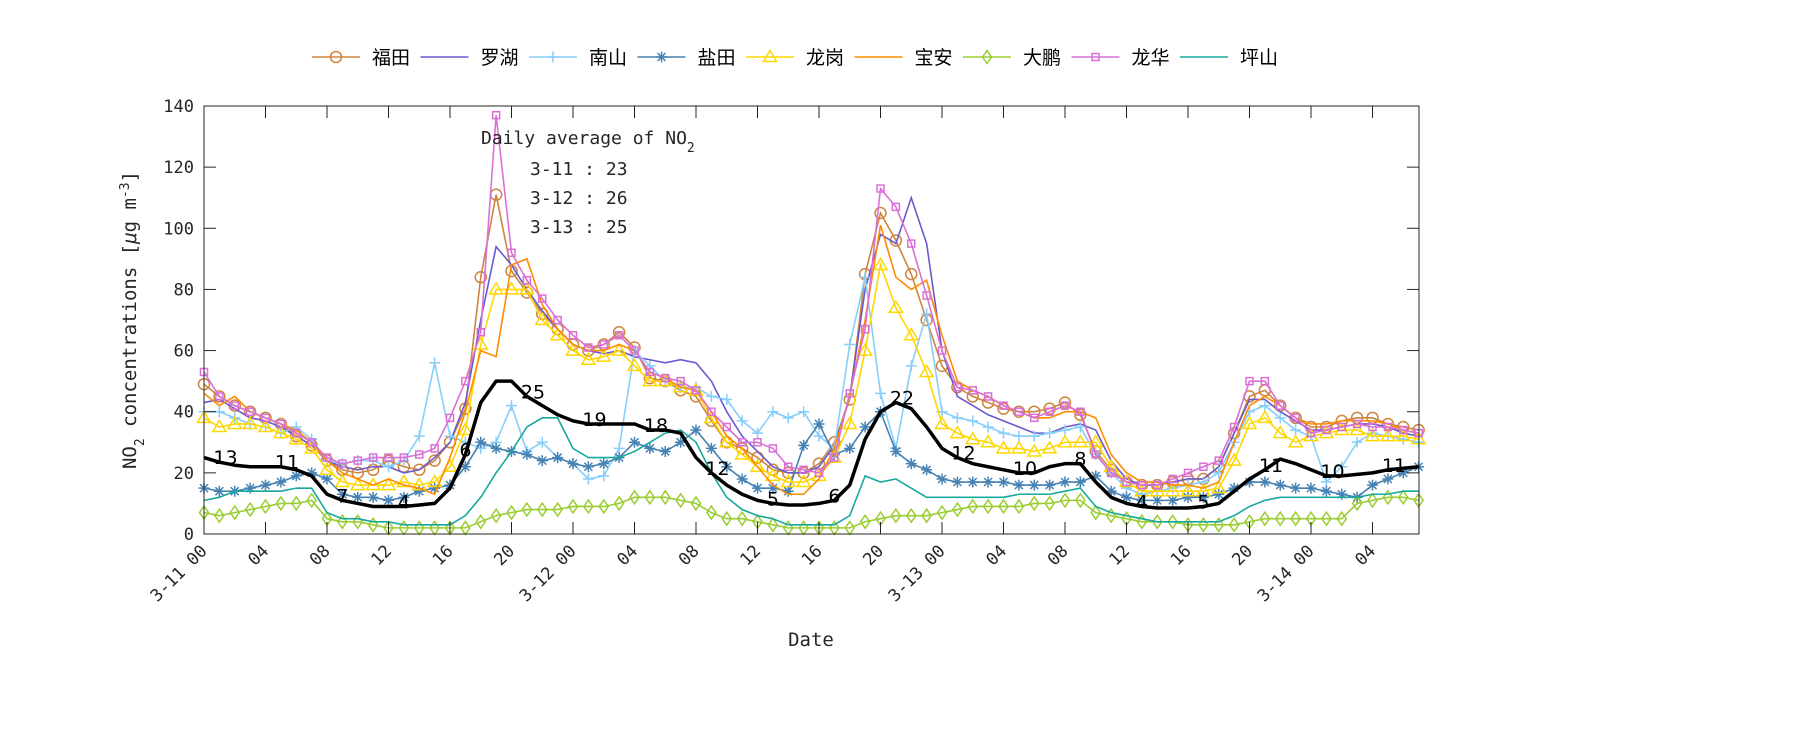  Describe the element at coordinates (178, 107) in the screenshot. I see `y-tick-label: 140` at that location.